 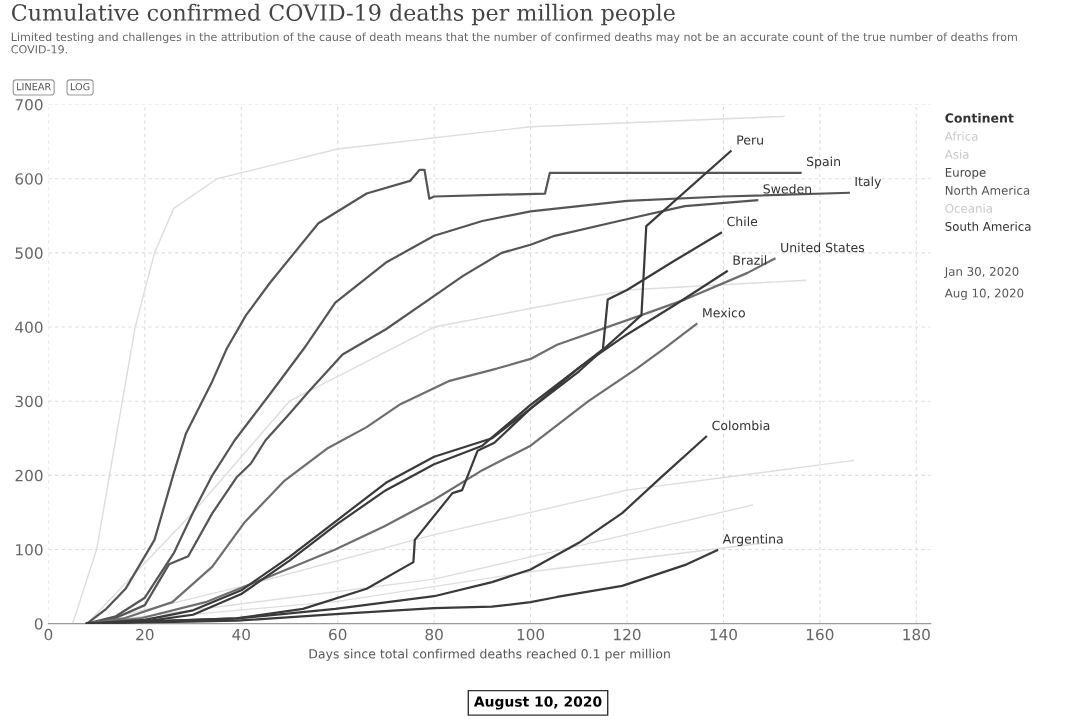 I want to click on x-tick-label: 40, so click(x=241, y=634).